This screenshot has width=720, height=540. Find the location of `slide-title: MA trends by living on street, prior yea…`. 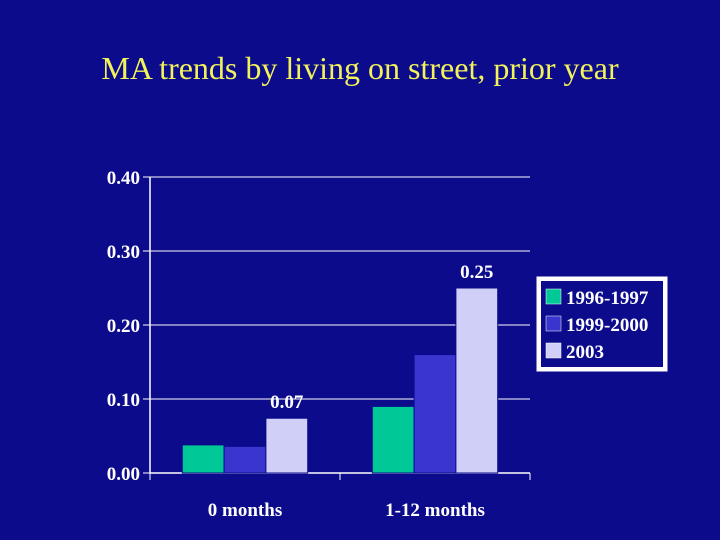

slide-title: MA trends by living on street, prior yea… is located at coordinates (360, 68).